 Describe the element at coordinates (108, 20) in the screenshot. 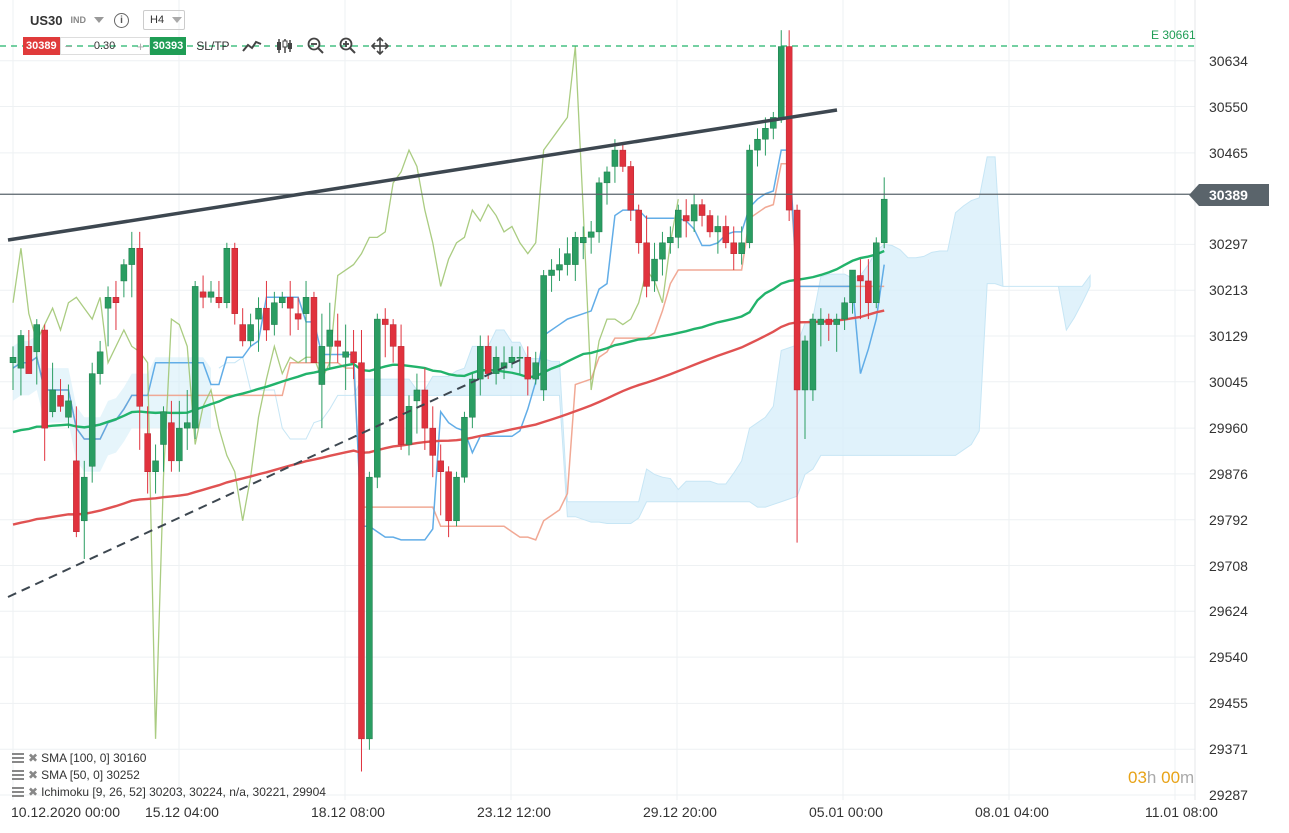

I see `symbol-bar: US30 IND i H4` at that location.